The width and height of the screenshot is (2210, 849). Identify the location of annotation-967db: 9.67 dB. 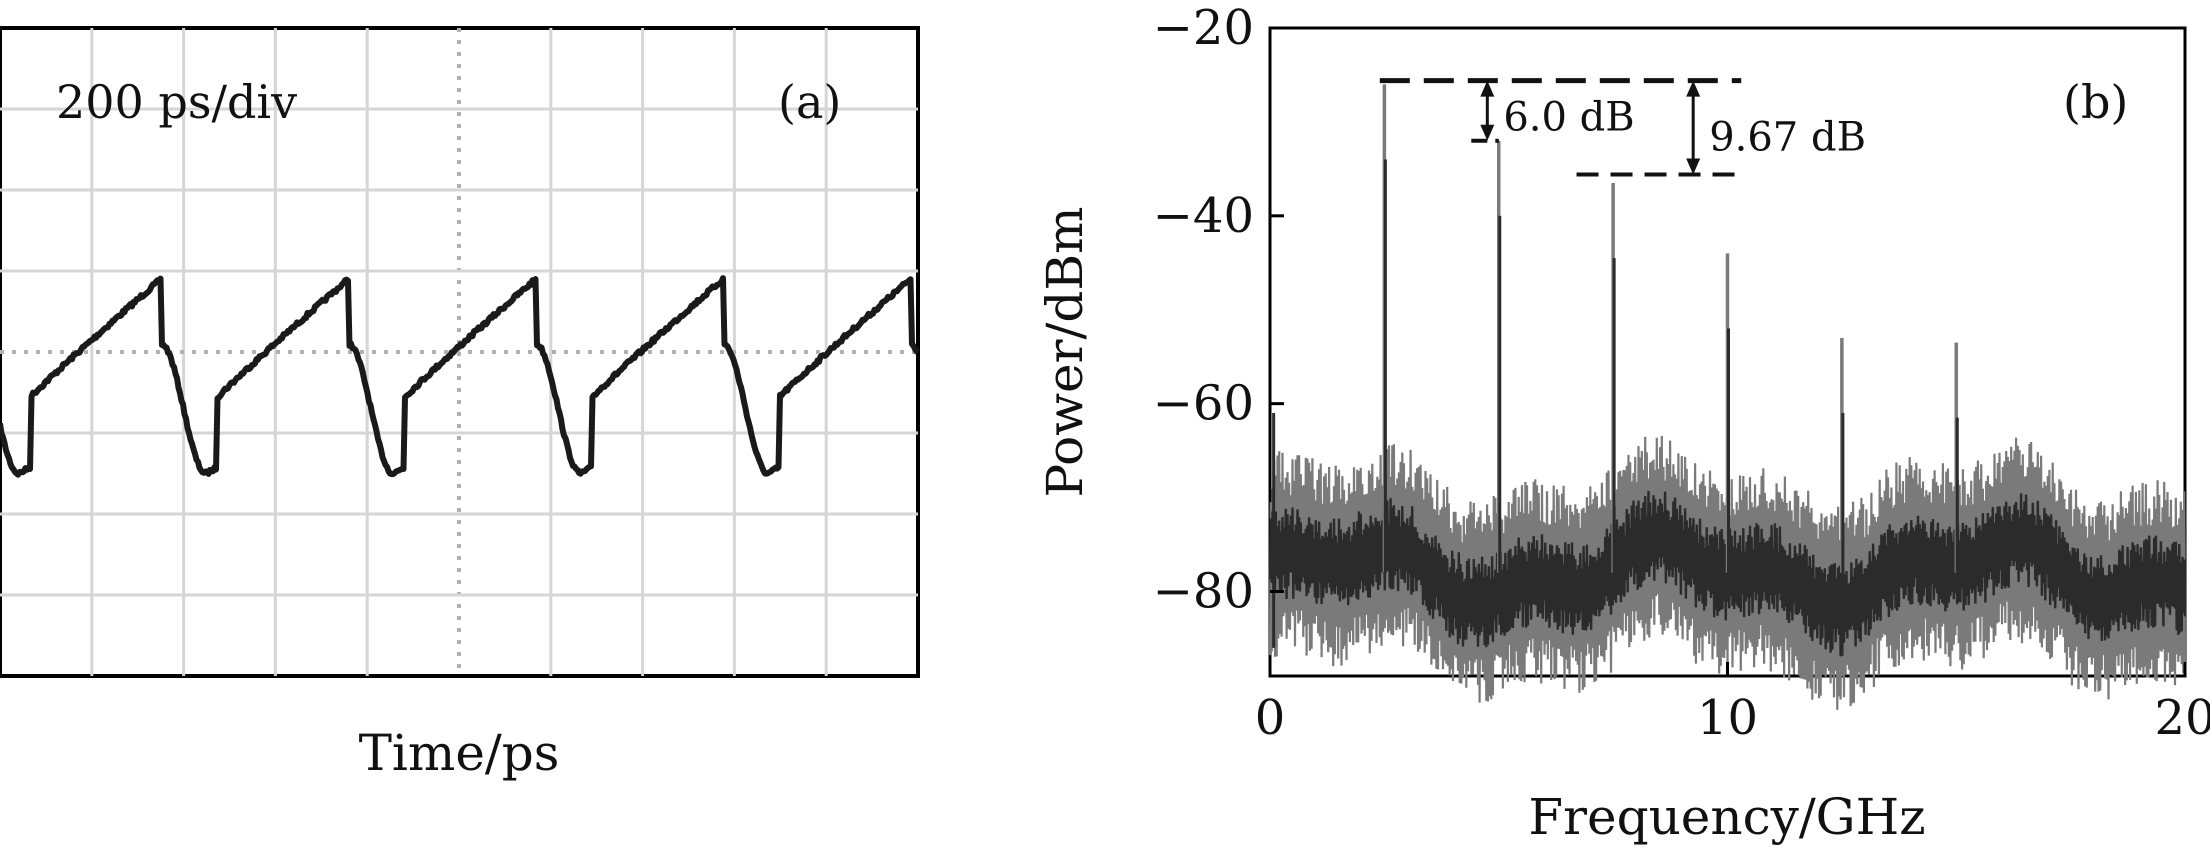
(1787, 138).